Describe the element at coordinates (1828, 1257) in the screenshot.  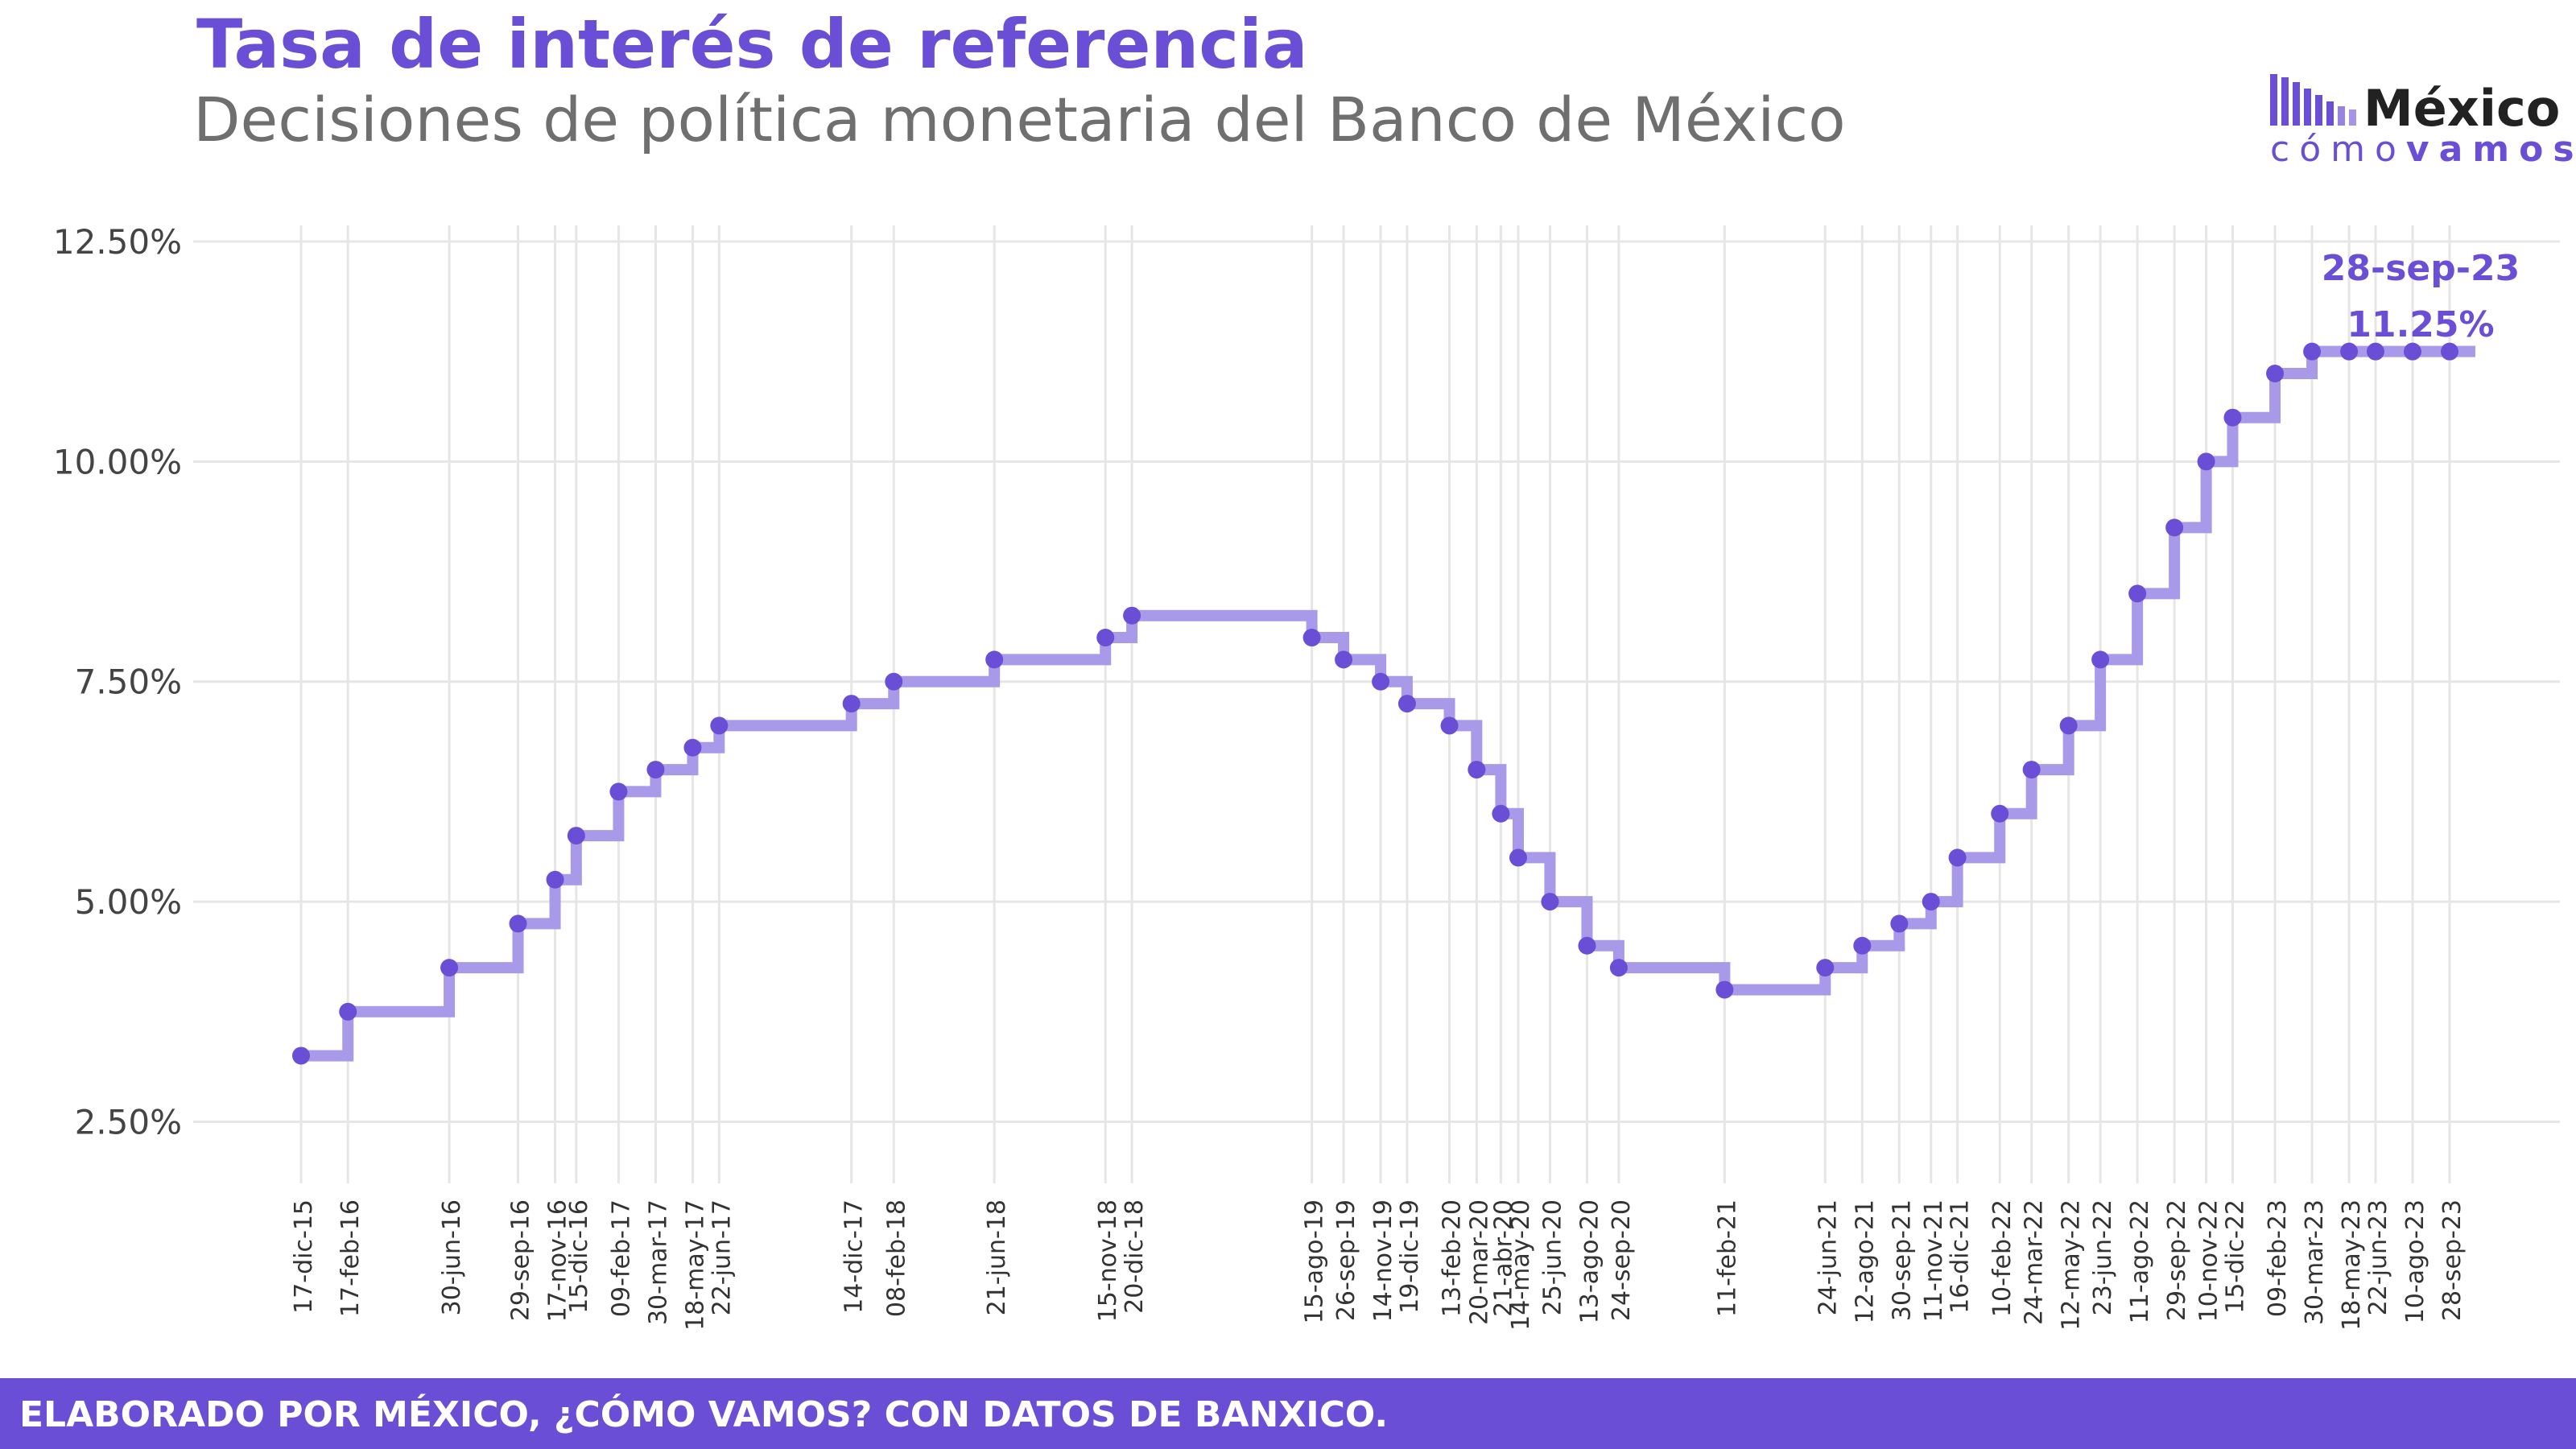
I see `x-tick-label: 24-jun-21` at that location.